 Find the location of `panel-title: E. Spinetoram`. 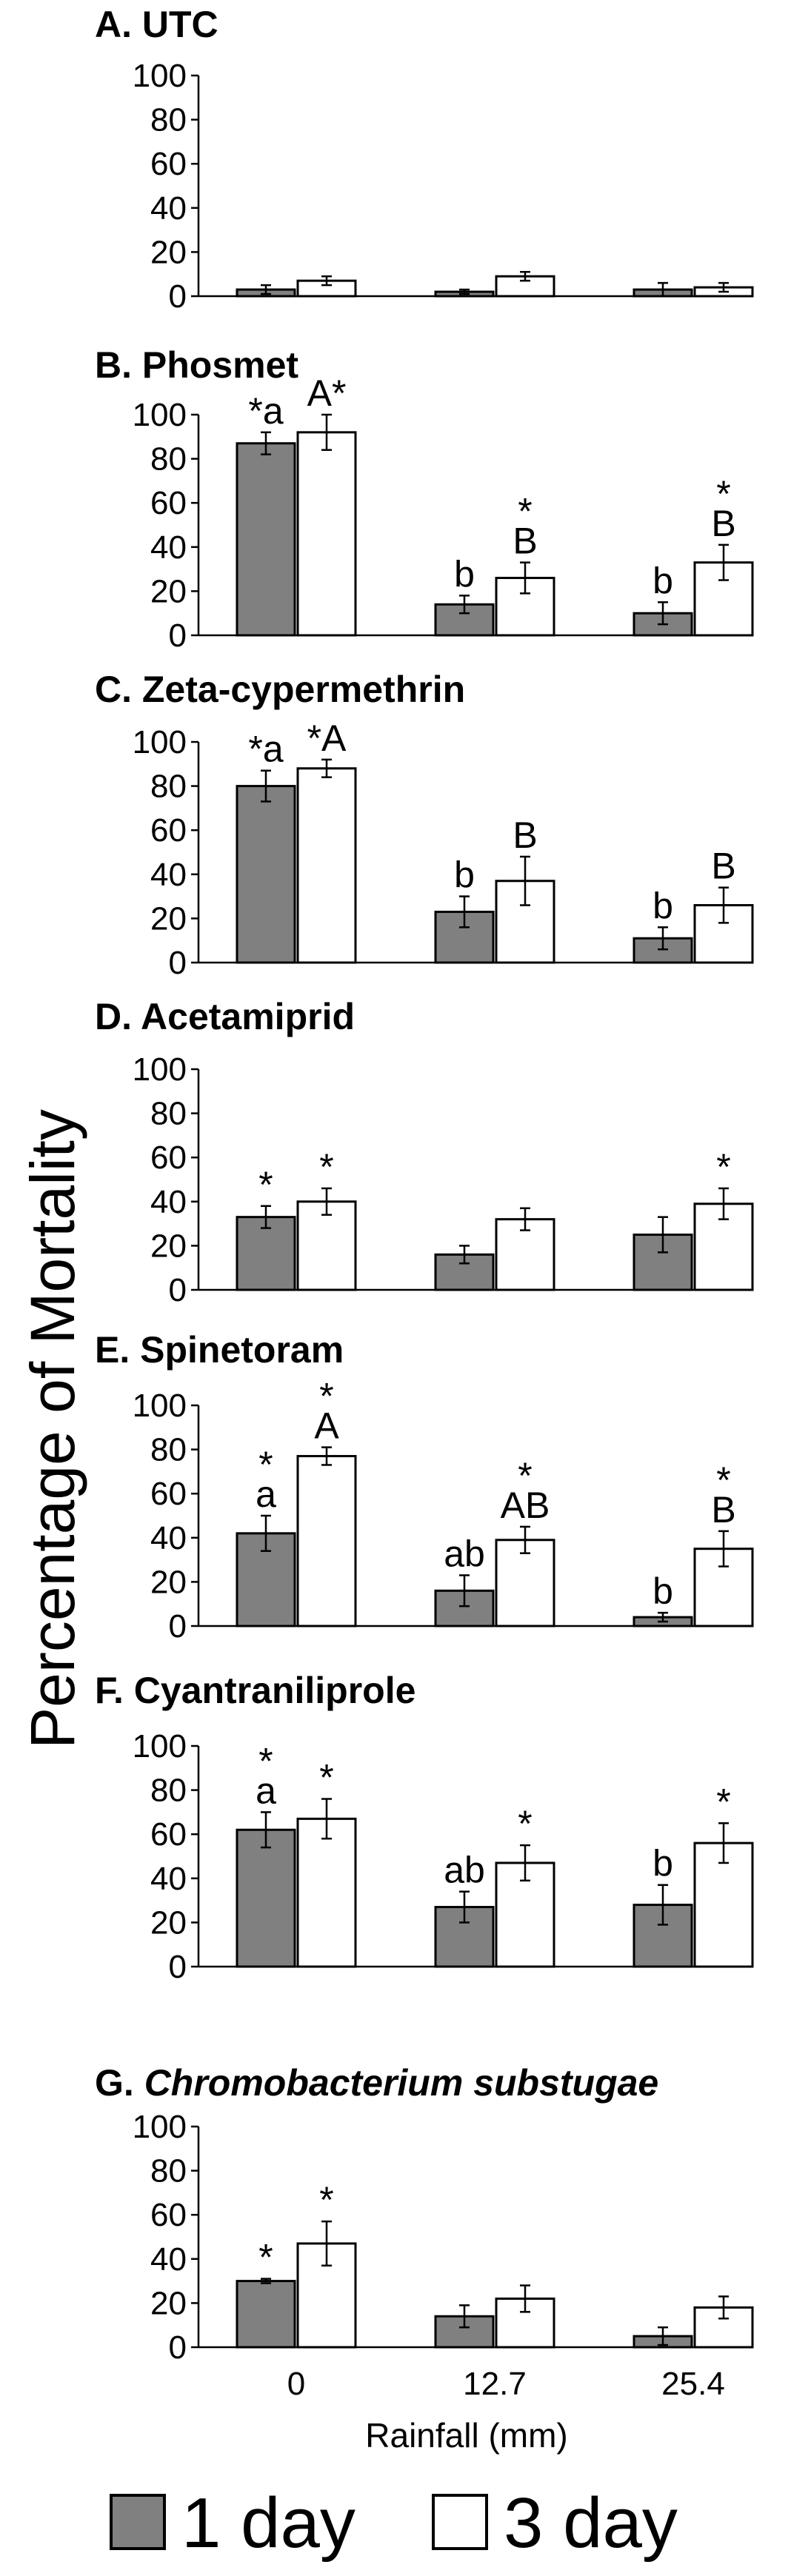

panel-title: E. Spinetoram is located at coordinates (219, 1350).